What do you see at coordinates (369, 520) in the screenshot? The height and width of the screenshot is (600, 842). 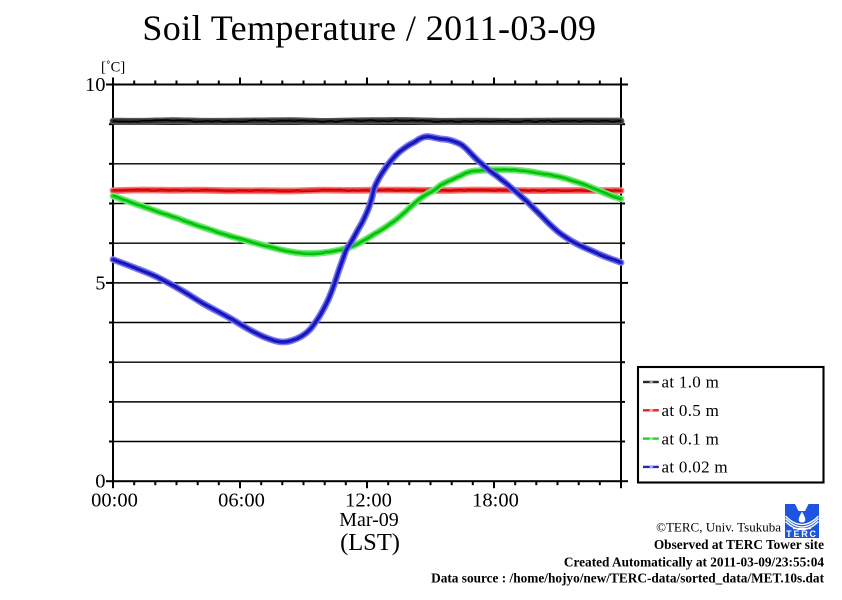 I see `svg-text: Mar-09` at bounding box center [369, 520].